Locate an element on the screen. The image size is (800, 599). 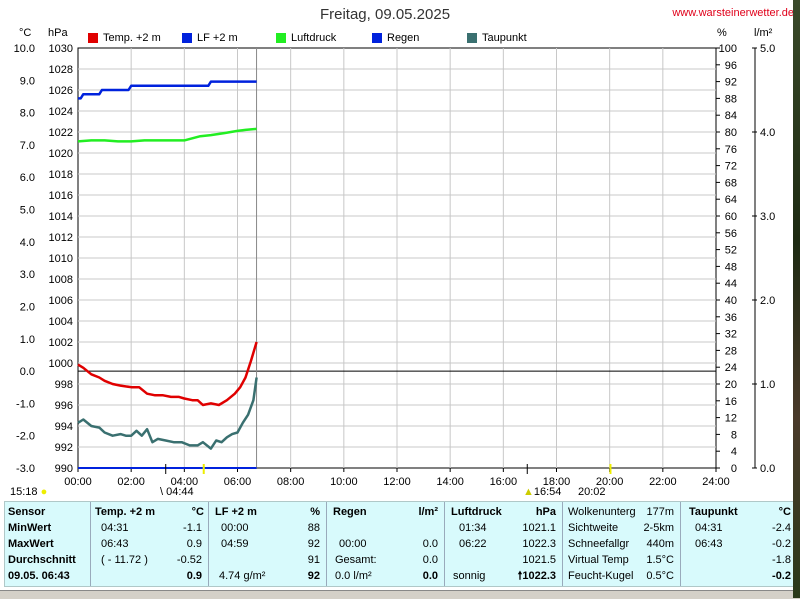
pressure-tick-label: 1016 is located at coordinates (61, 196).